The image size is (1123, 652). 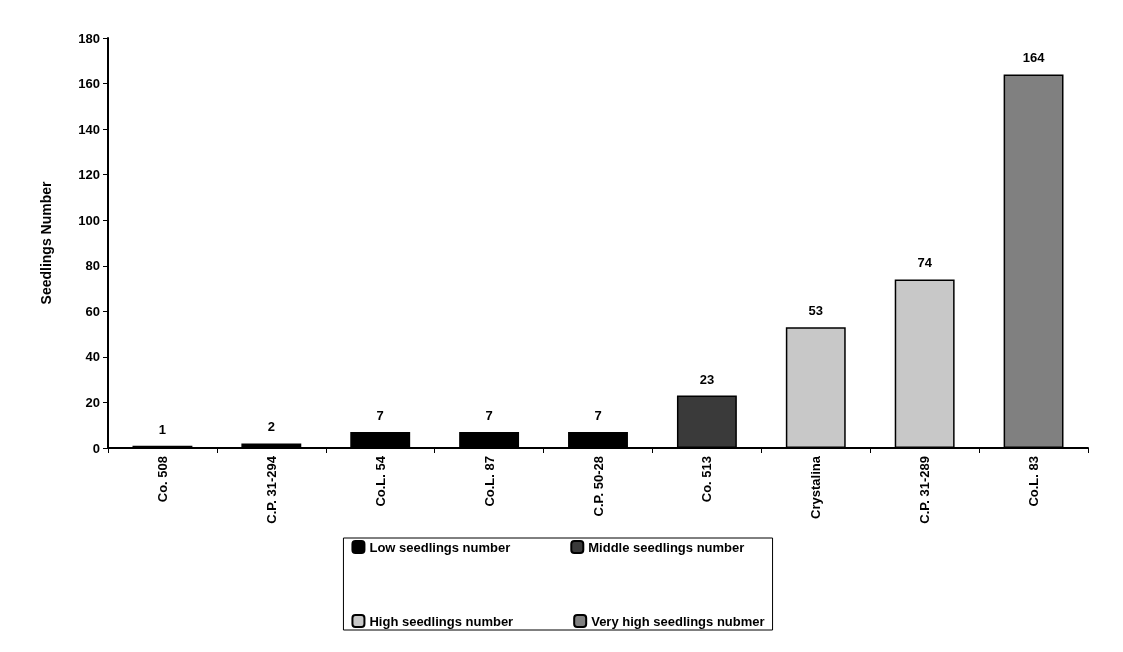 I want to click on y-axis-title: Seedlings Number, so click(x=46, y=242).